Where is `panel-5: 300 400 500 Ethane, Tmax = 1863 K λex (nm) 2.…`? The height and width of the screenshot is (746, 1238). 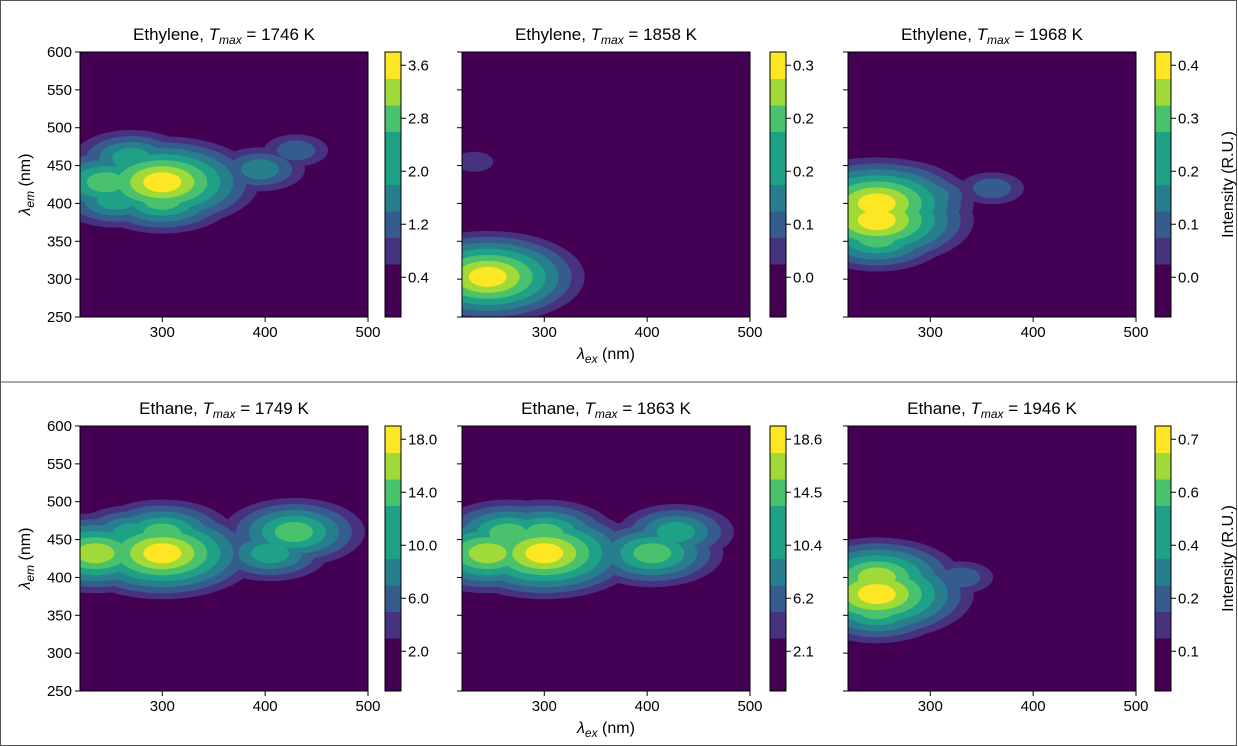 panel-5: 300 400 500 Ethane, Tmax = 1863 K λex (nm) 2.… is located at coordinates (639, 569).